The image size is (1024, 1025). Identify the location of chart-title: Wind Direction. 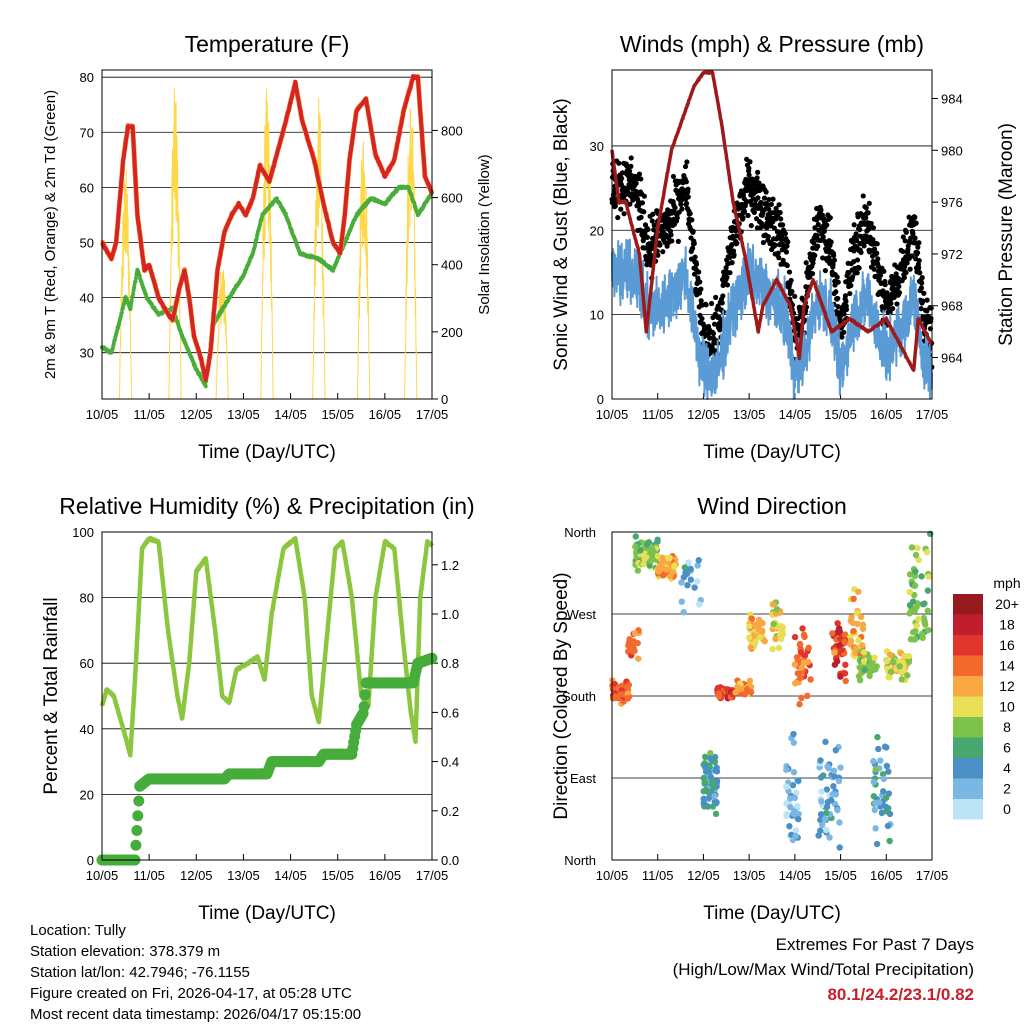
(772, 506).